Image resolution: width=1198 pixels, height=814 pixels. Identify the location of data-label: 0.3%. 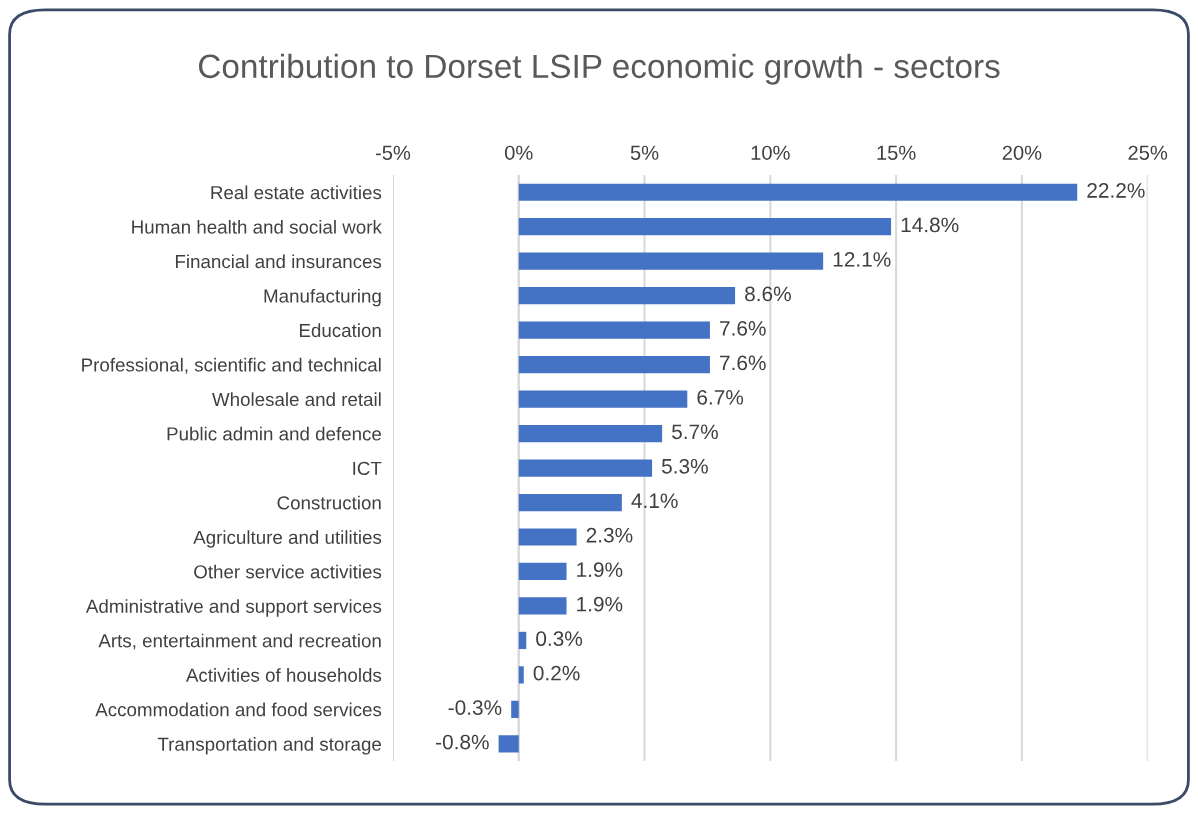
(559, 639).